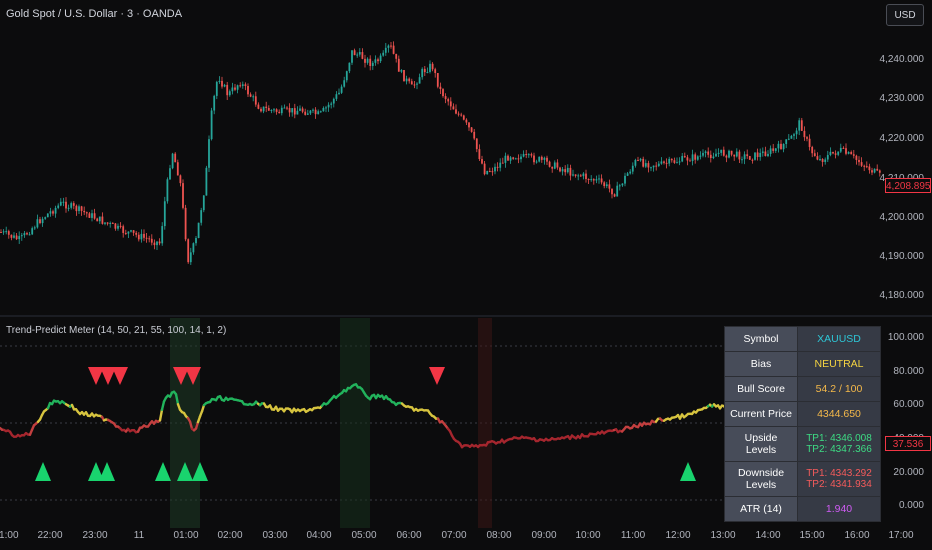 Image resolution: width=932 pixels, height=550 pixels. Describe the element at coordinates (186, 535) in the screenshot. I see `time-tick: 01:00` at that location.